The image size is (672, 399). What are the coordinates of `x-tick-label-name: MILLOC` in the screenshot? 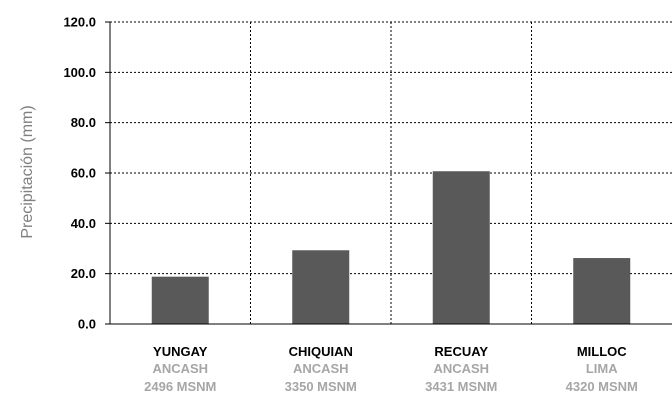 It's located at (602, 351).